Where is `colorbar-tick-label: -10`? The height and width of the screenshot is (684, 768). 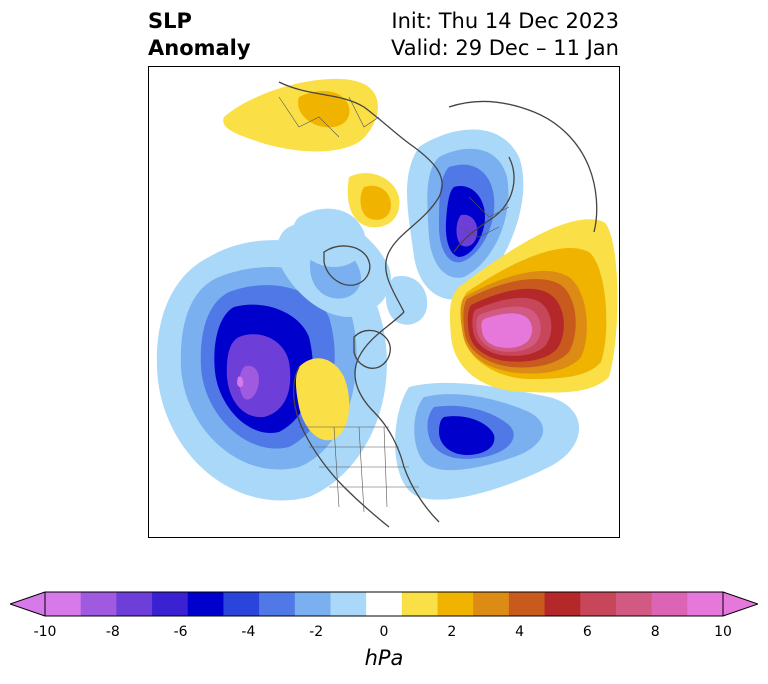
colorbar-tick-label: -10 is located at coordinates (45, 632).